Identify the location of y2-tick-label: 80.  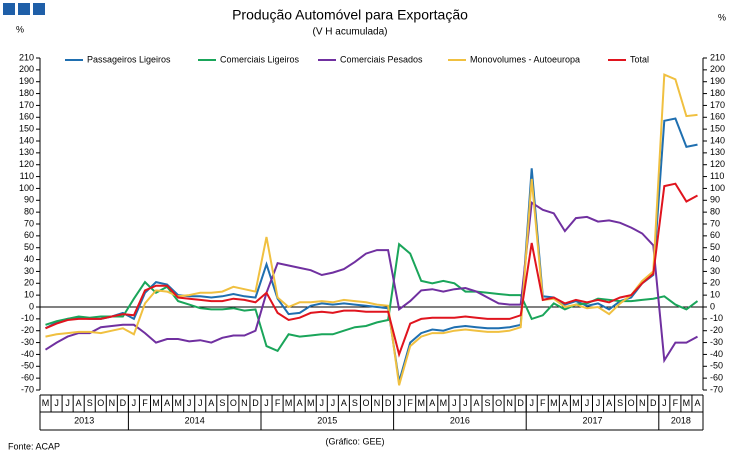
(715, 212).